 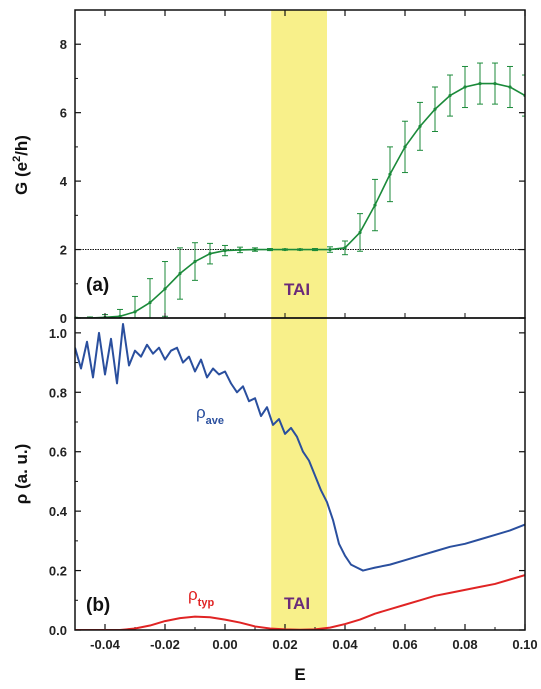 I want to click on x-tick-label: -0.02, so click(x=165, y=644).